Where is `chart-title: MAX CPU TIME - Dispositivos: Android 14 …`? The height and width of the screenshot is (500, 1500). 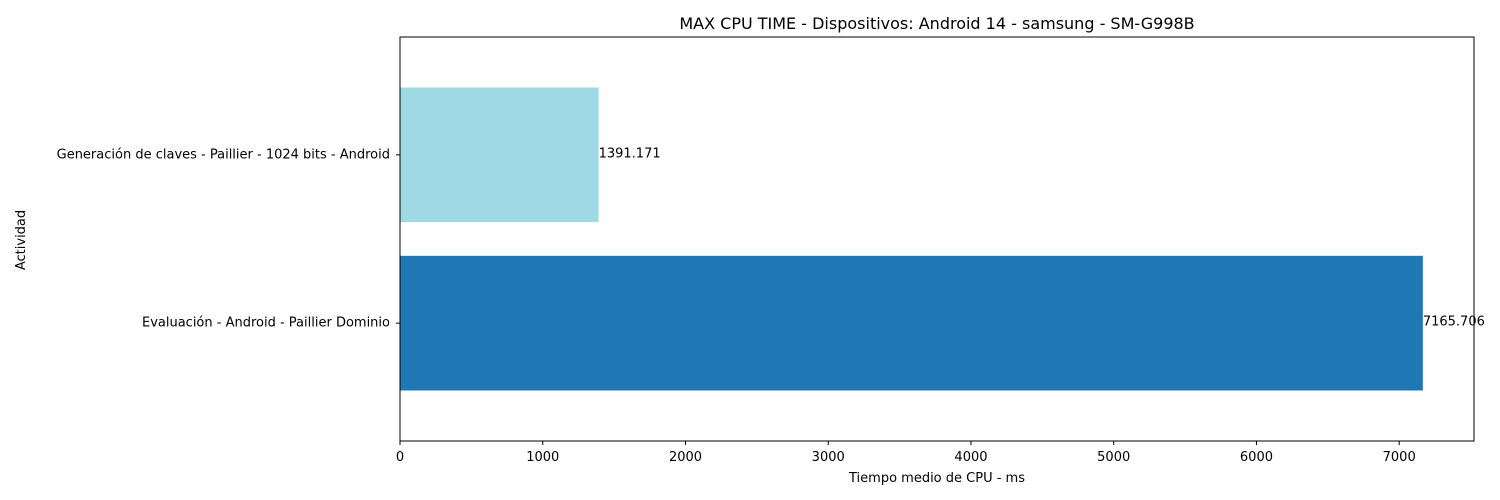 chart-title: MAX CPU TIME - Dispositivos: Android 14 … is located at coordinates (936, 23).